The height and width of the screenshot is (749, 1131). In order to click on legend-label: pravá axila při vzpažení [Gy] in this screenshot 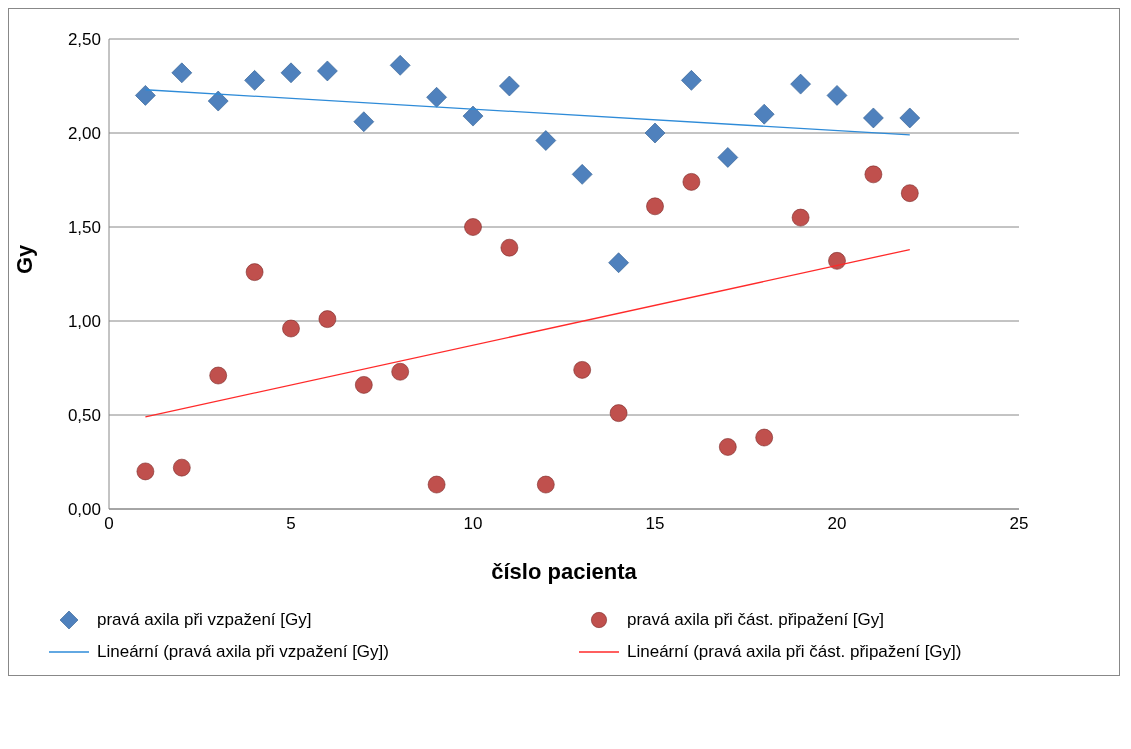, I will do `click(204, 620)`.